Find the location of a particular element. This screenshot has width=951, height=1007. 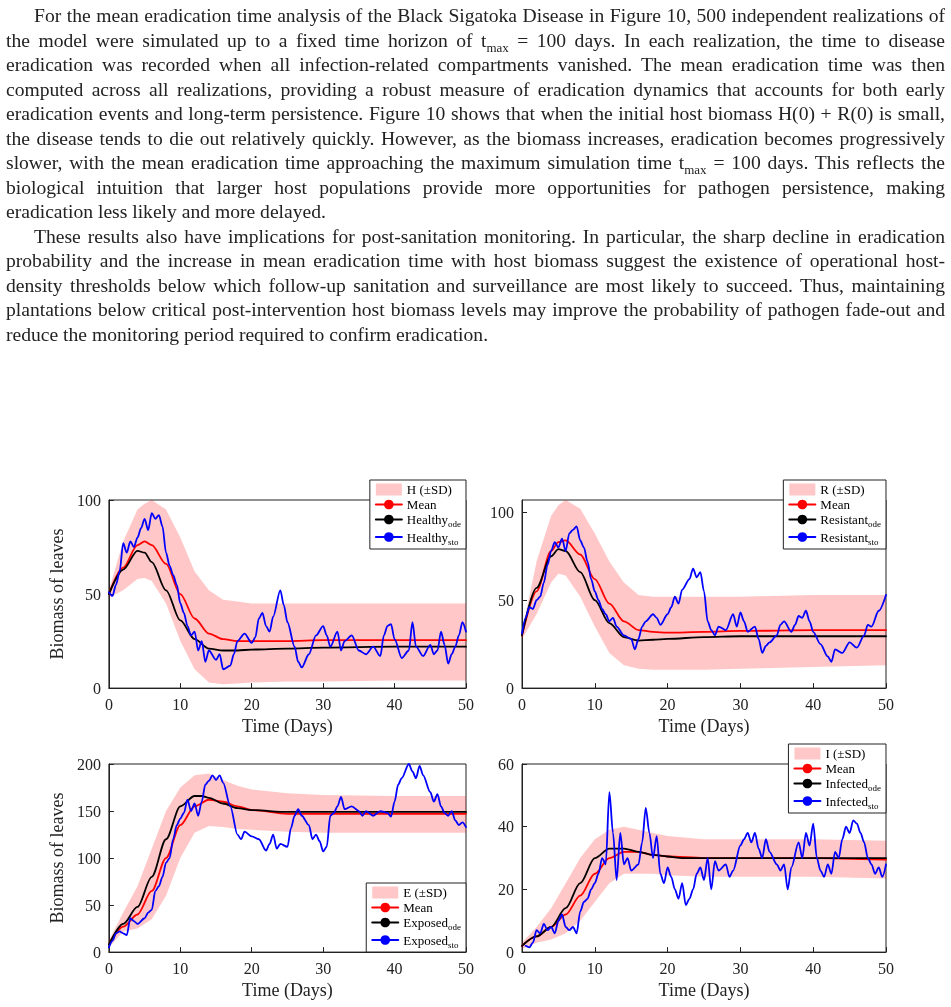

y-tick-label: 150 is located at coordinates (88, 811).